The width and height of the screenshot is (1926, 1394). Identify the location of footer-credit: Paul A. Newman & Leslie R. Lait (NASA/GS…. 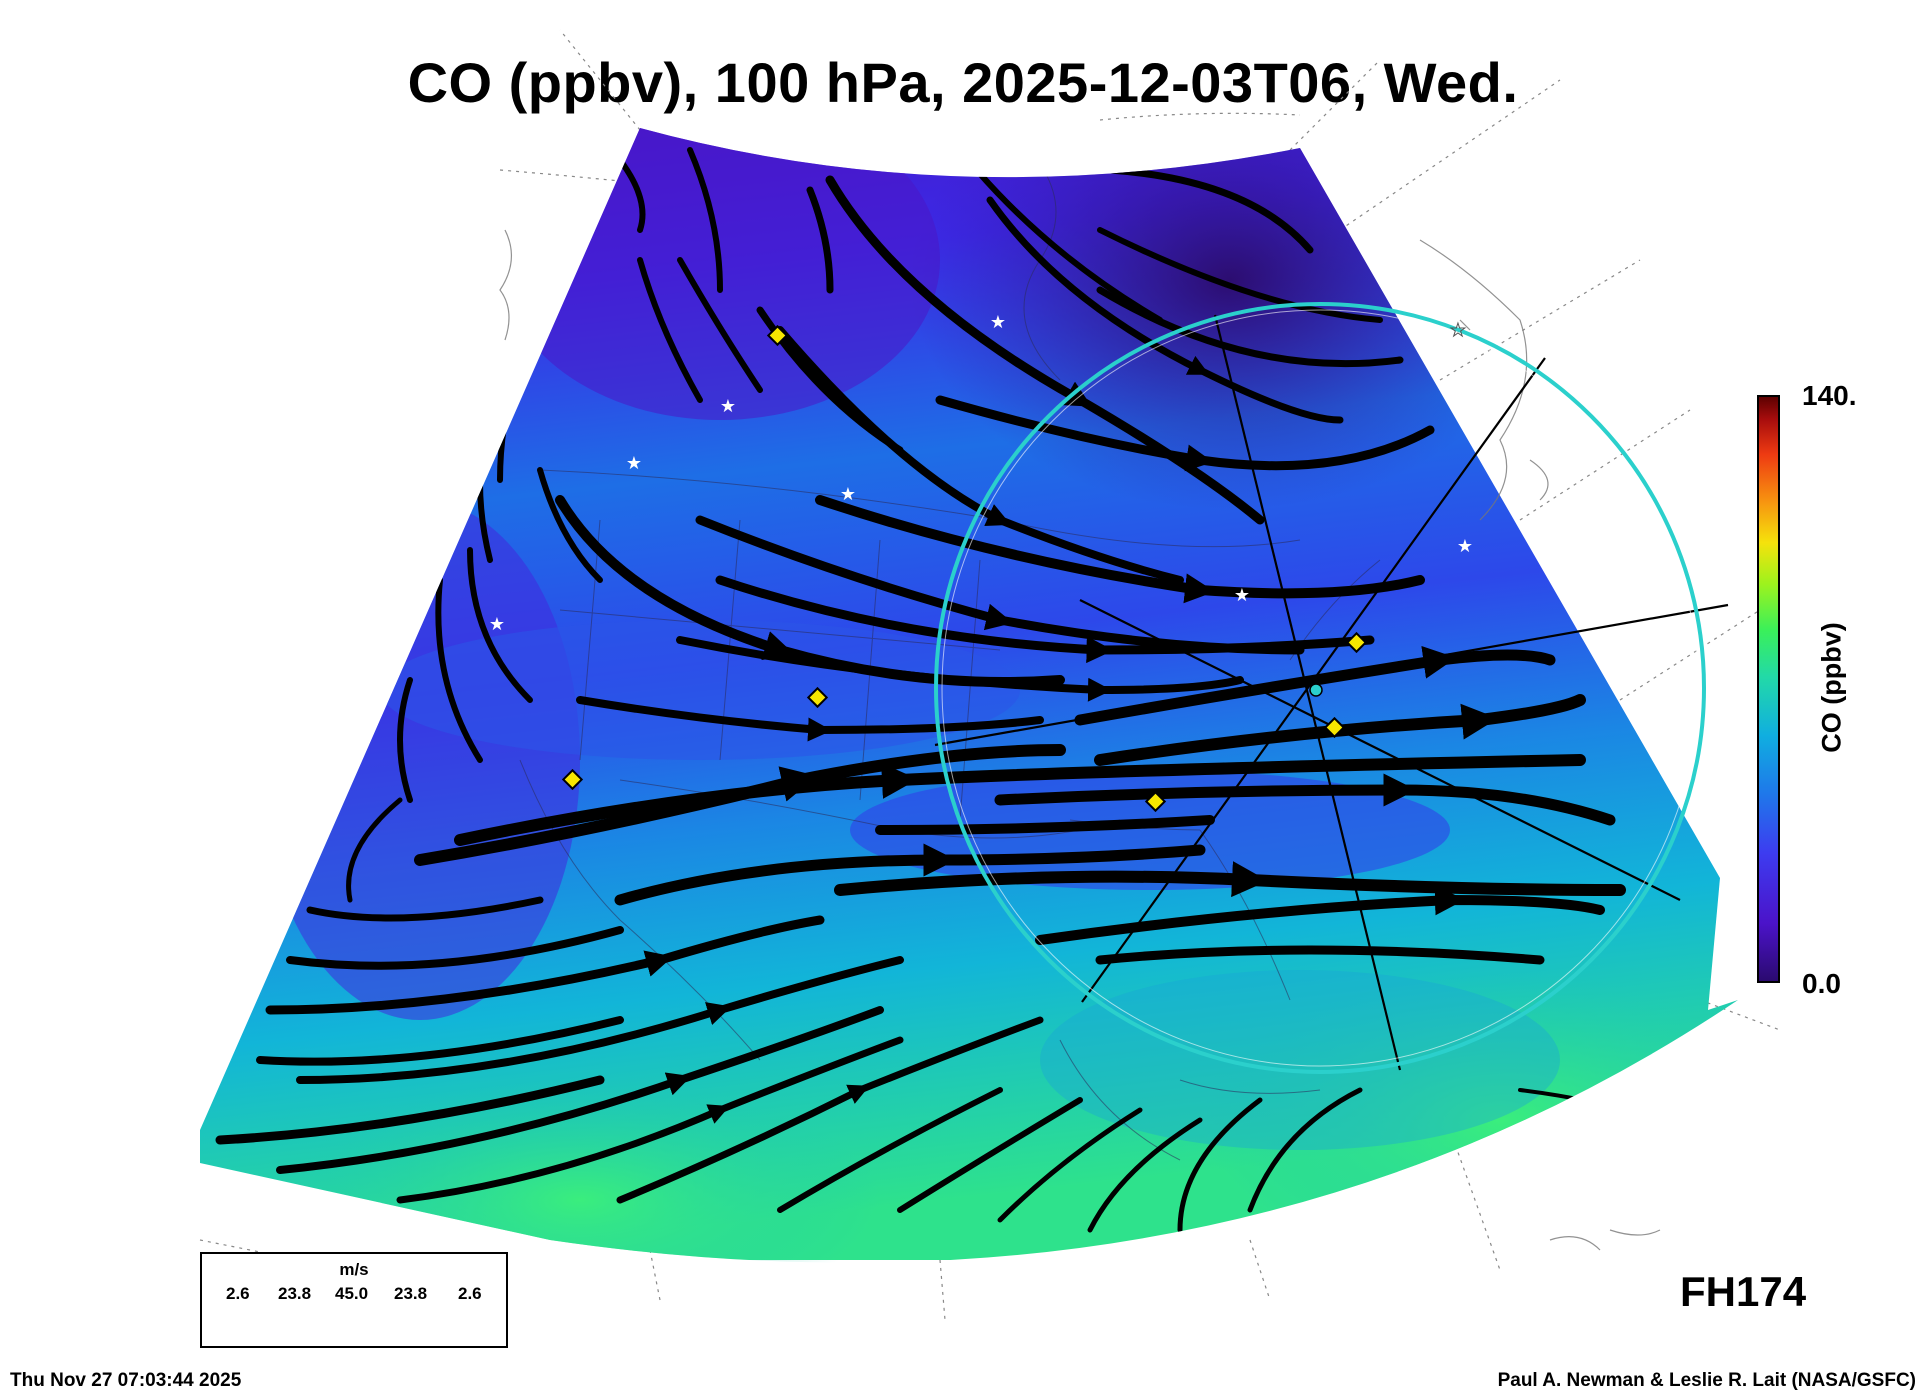
(1706, 1380).